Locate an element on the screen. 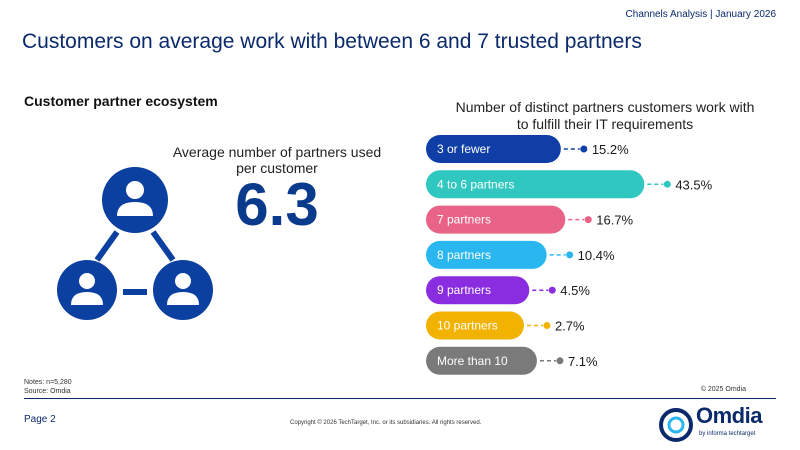 This screenshot has width=800, height=450. average-value: 6.3 is located at coordinates (277, 204).